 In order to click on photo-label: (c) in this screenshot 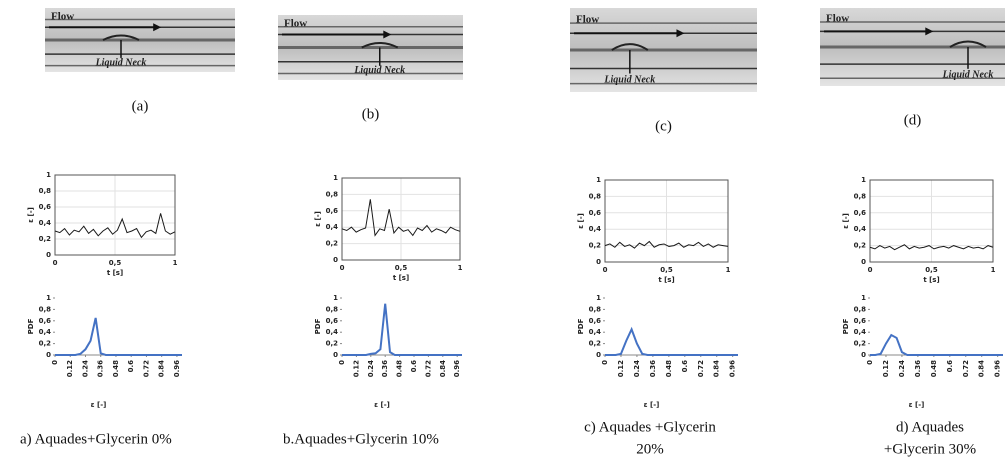, I will do `click(663, 126)`.